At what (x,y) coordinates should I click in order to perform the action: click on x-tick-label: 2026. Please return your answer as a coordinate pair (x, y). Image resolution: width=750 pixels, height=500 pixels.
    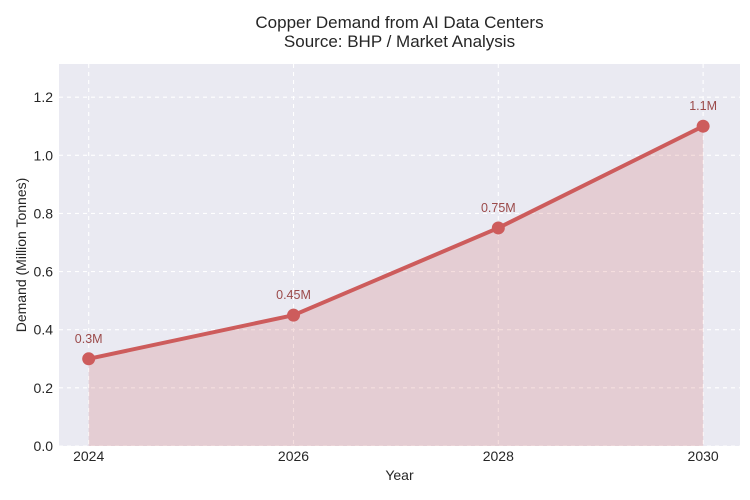
    Looking at the image, I should click on (293, 456).